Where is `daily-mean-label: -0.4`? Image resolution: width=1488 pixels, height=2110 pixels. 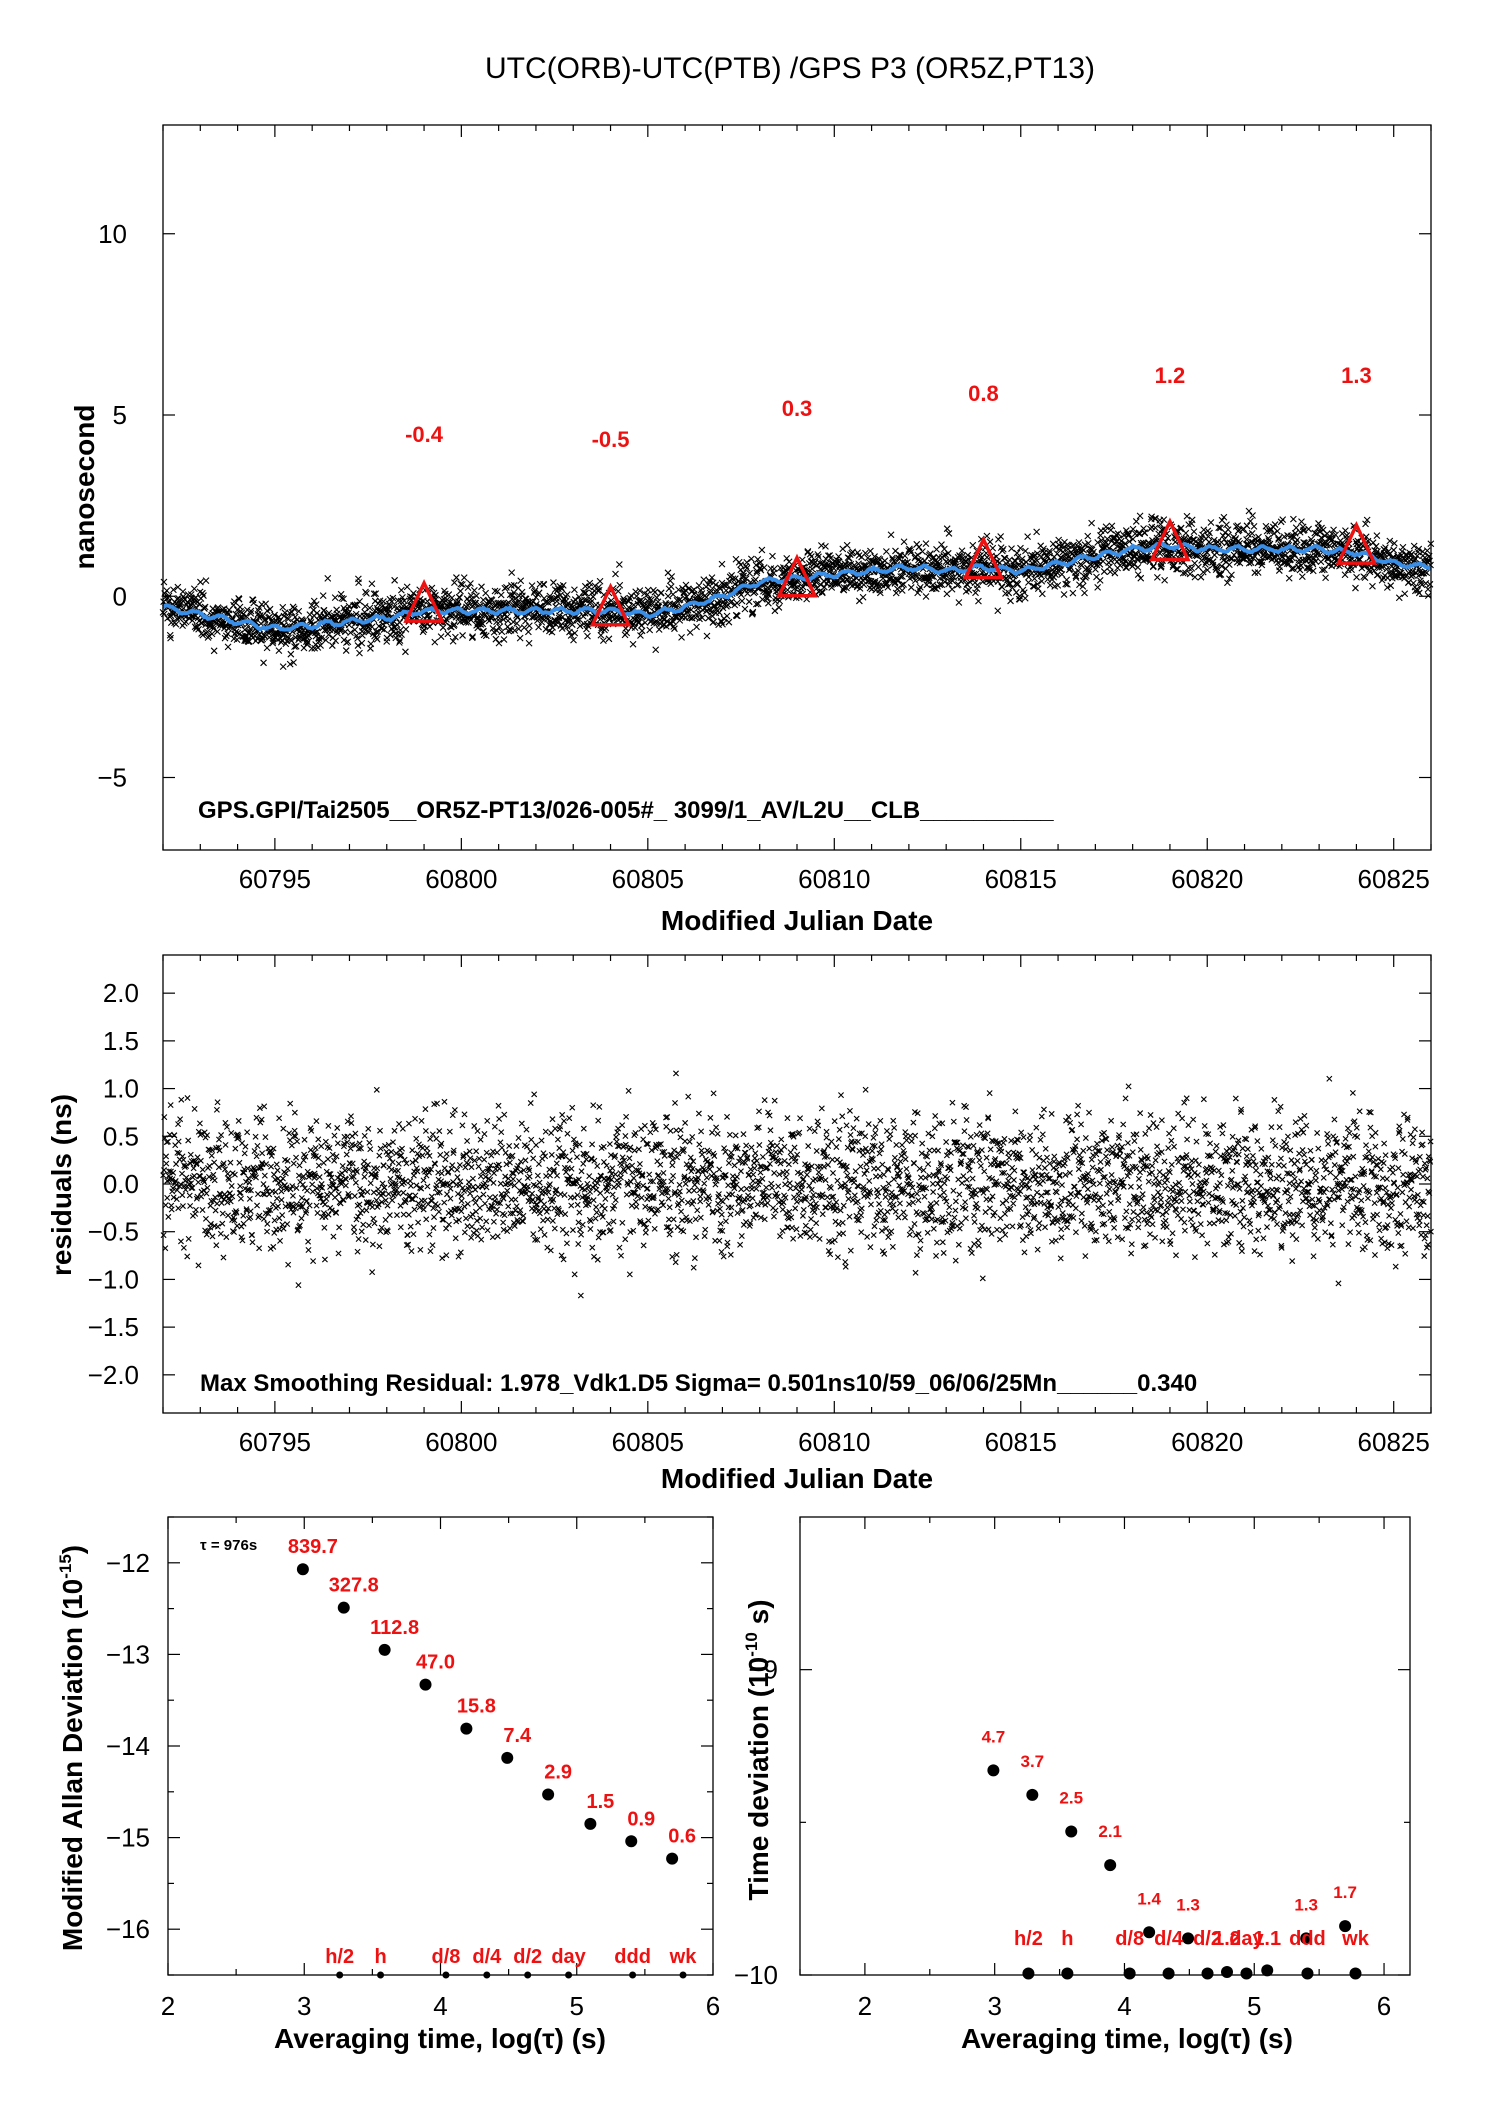 daily-mean-label: -0.4 is located at coordinates (424, 434).